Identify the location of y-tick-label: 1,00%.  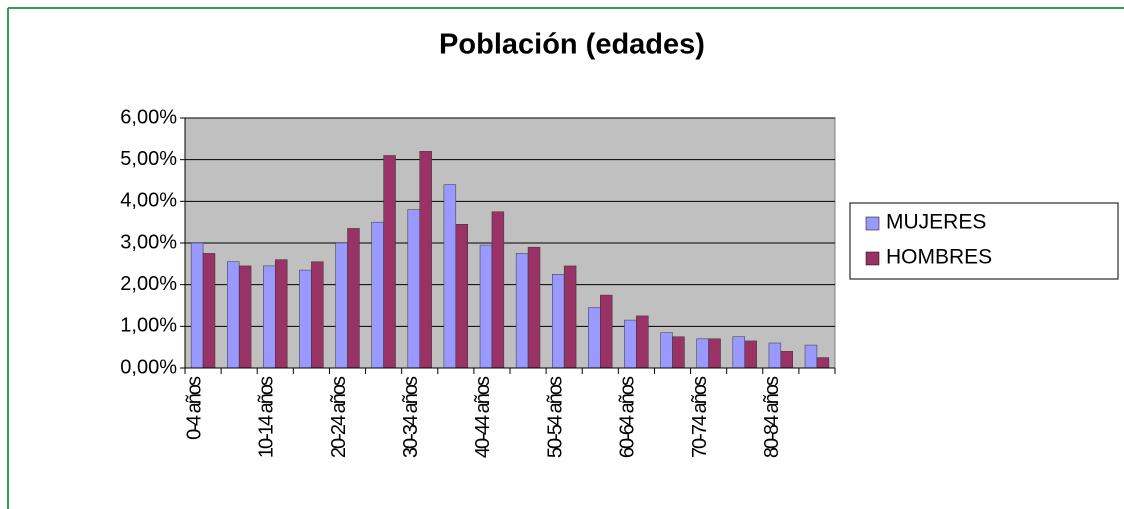
(148, 326).